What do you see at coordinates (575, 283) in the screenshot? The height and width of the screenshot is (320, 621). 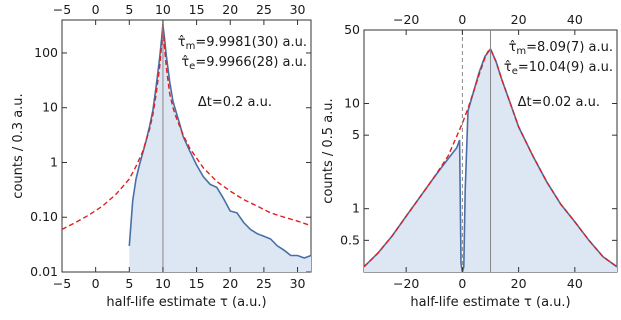 I see `x-tick-label: 40` at bounding box center [575, 283].